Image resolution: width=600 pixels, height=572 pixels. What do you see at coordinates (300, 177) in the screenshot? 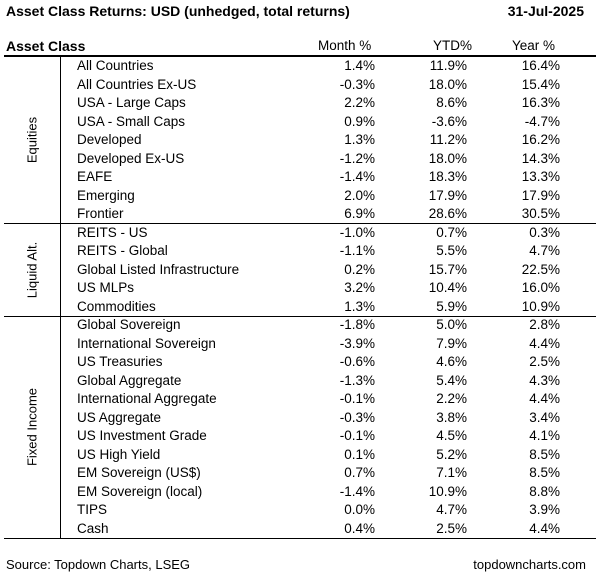
I see `table-row: EAFE -1.4% 18.3% 13.3%` at bounding box center [300, 177].